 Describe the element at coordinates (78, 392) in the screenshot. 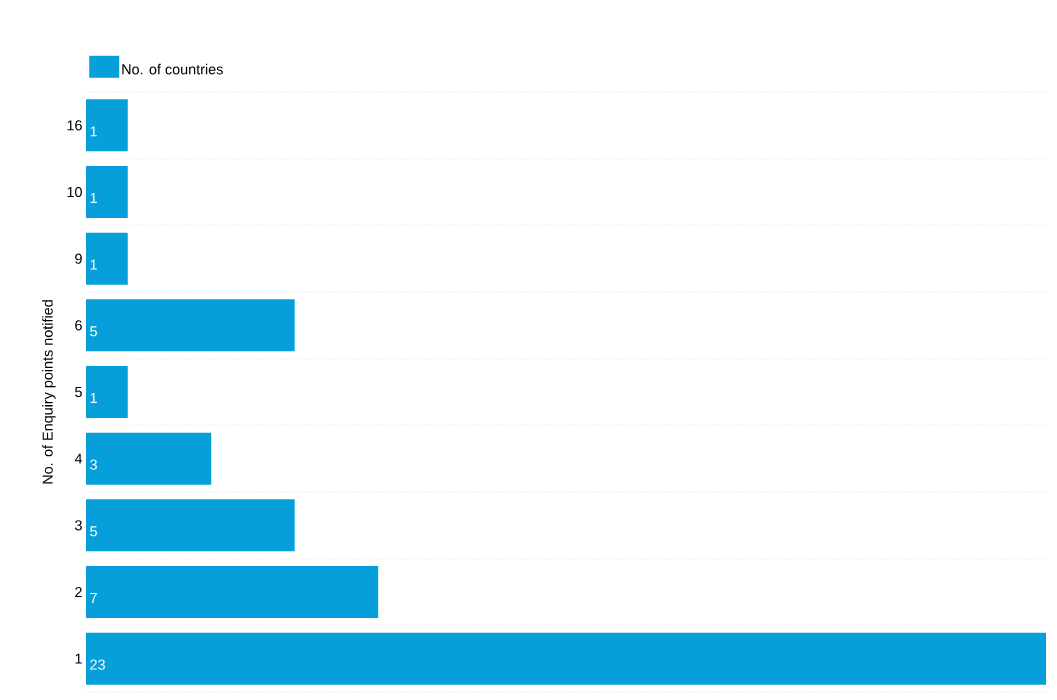

I see `y-tick-label: 5` at that location.